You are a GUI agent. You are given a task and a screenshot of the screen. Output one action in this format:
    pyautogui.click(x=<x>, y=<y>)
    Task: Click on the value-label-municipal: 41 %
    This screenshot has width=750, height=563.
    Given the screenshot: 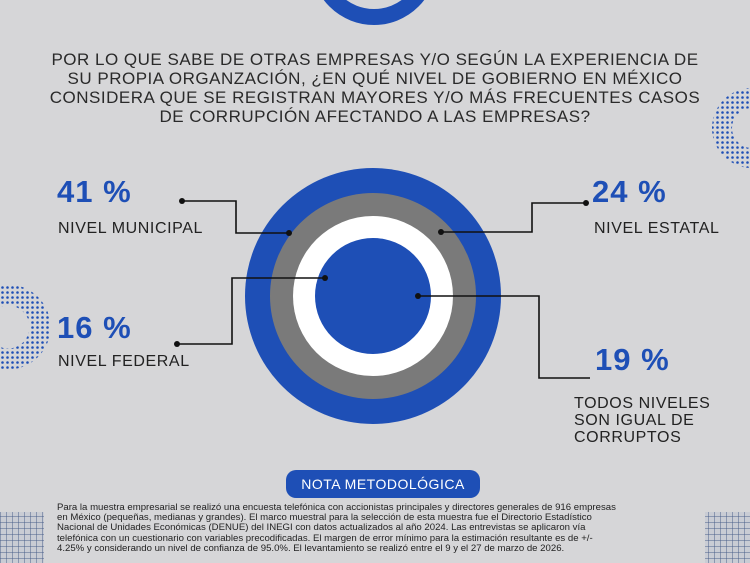 What is the action you would take?
    pyautogui.click(x=94, y=191)
    